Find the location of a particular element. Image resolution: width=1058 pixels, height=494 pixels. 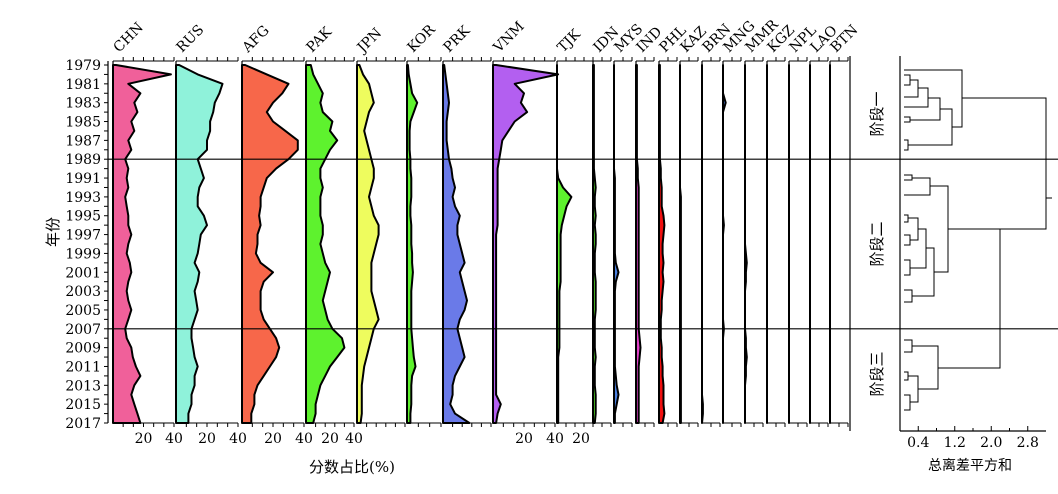

panel-btn: BTN is located at coordinates (844, 224).